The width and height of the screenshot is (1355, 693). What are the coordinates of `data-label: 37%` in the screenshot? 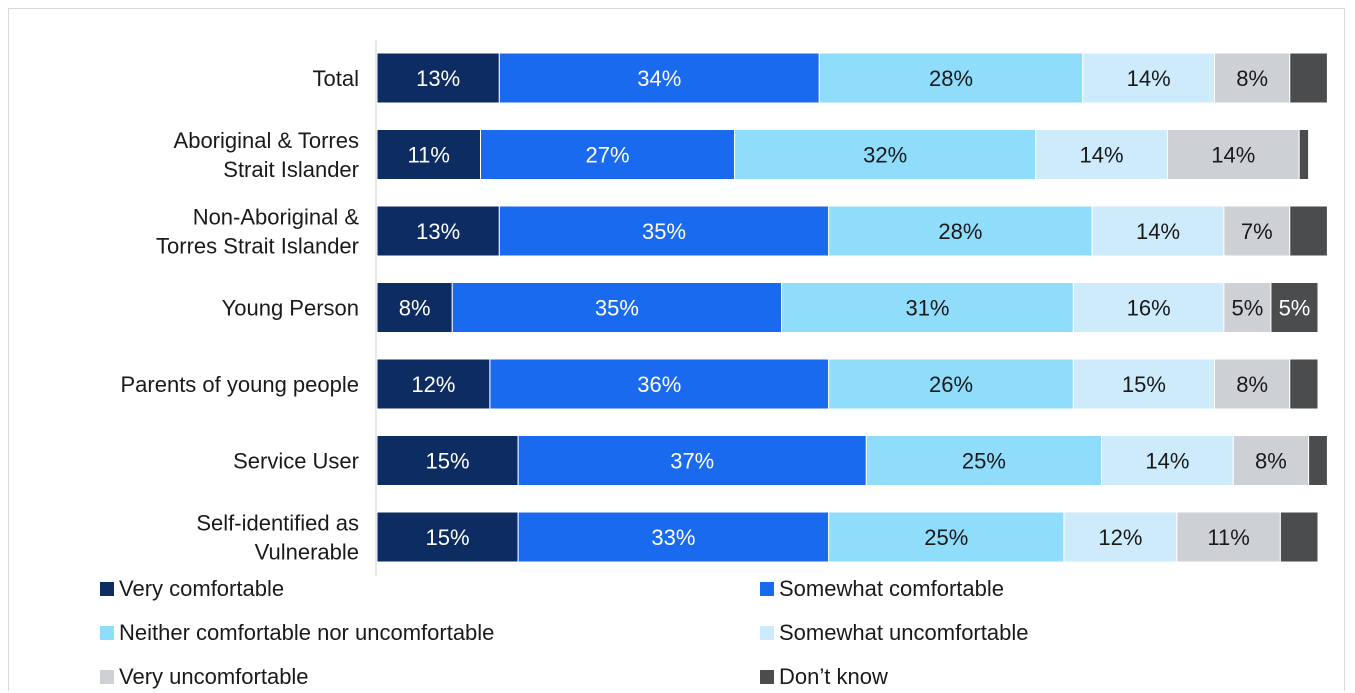 It's located at (692, 461).